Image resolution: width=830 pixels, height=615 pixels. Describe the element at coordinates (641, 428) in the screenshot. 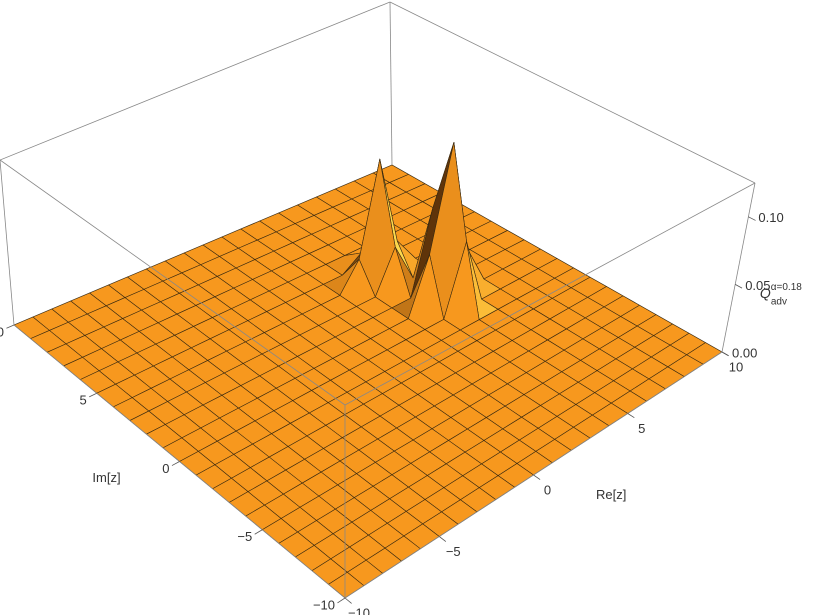

I see `x-tick-label: 5` at that location.